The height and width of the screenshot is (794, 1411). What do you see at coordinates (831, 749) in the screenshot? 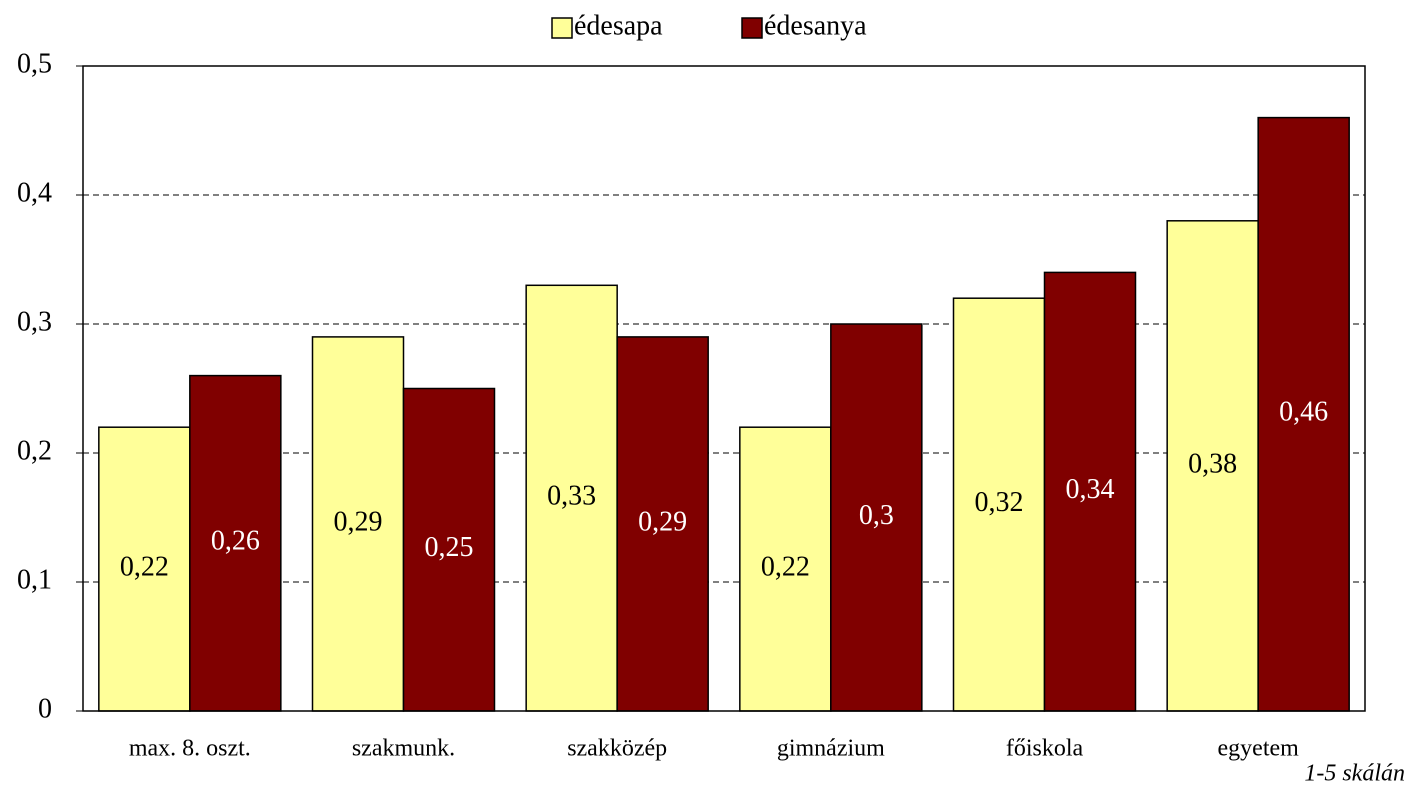
I see `x-tick-label: gimnázium` at bounding box center [831, 749].